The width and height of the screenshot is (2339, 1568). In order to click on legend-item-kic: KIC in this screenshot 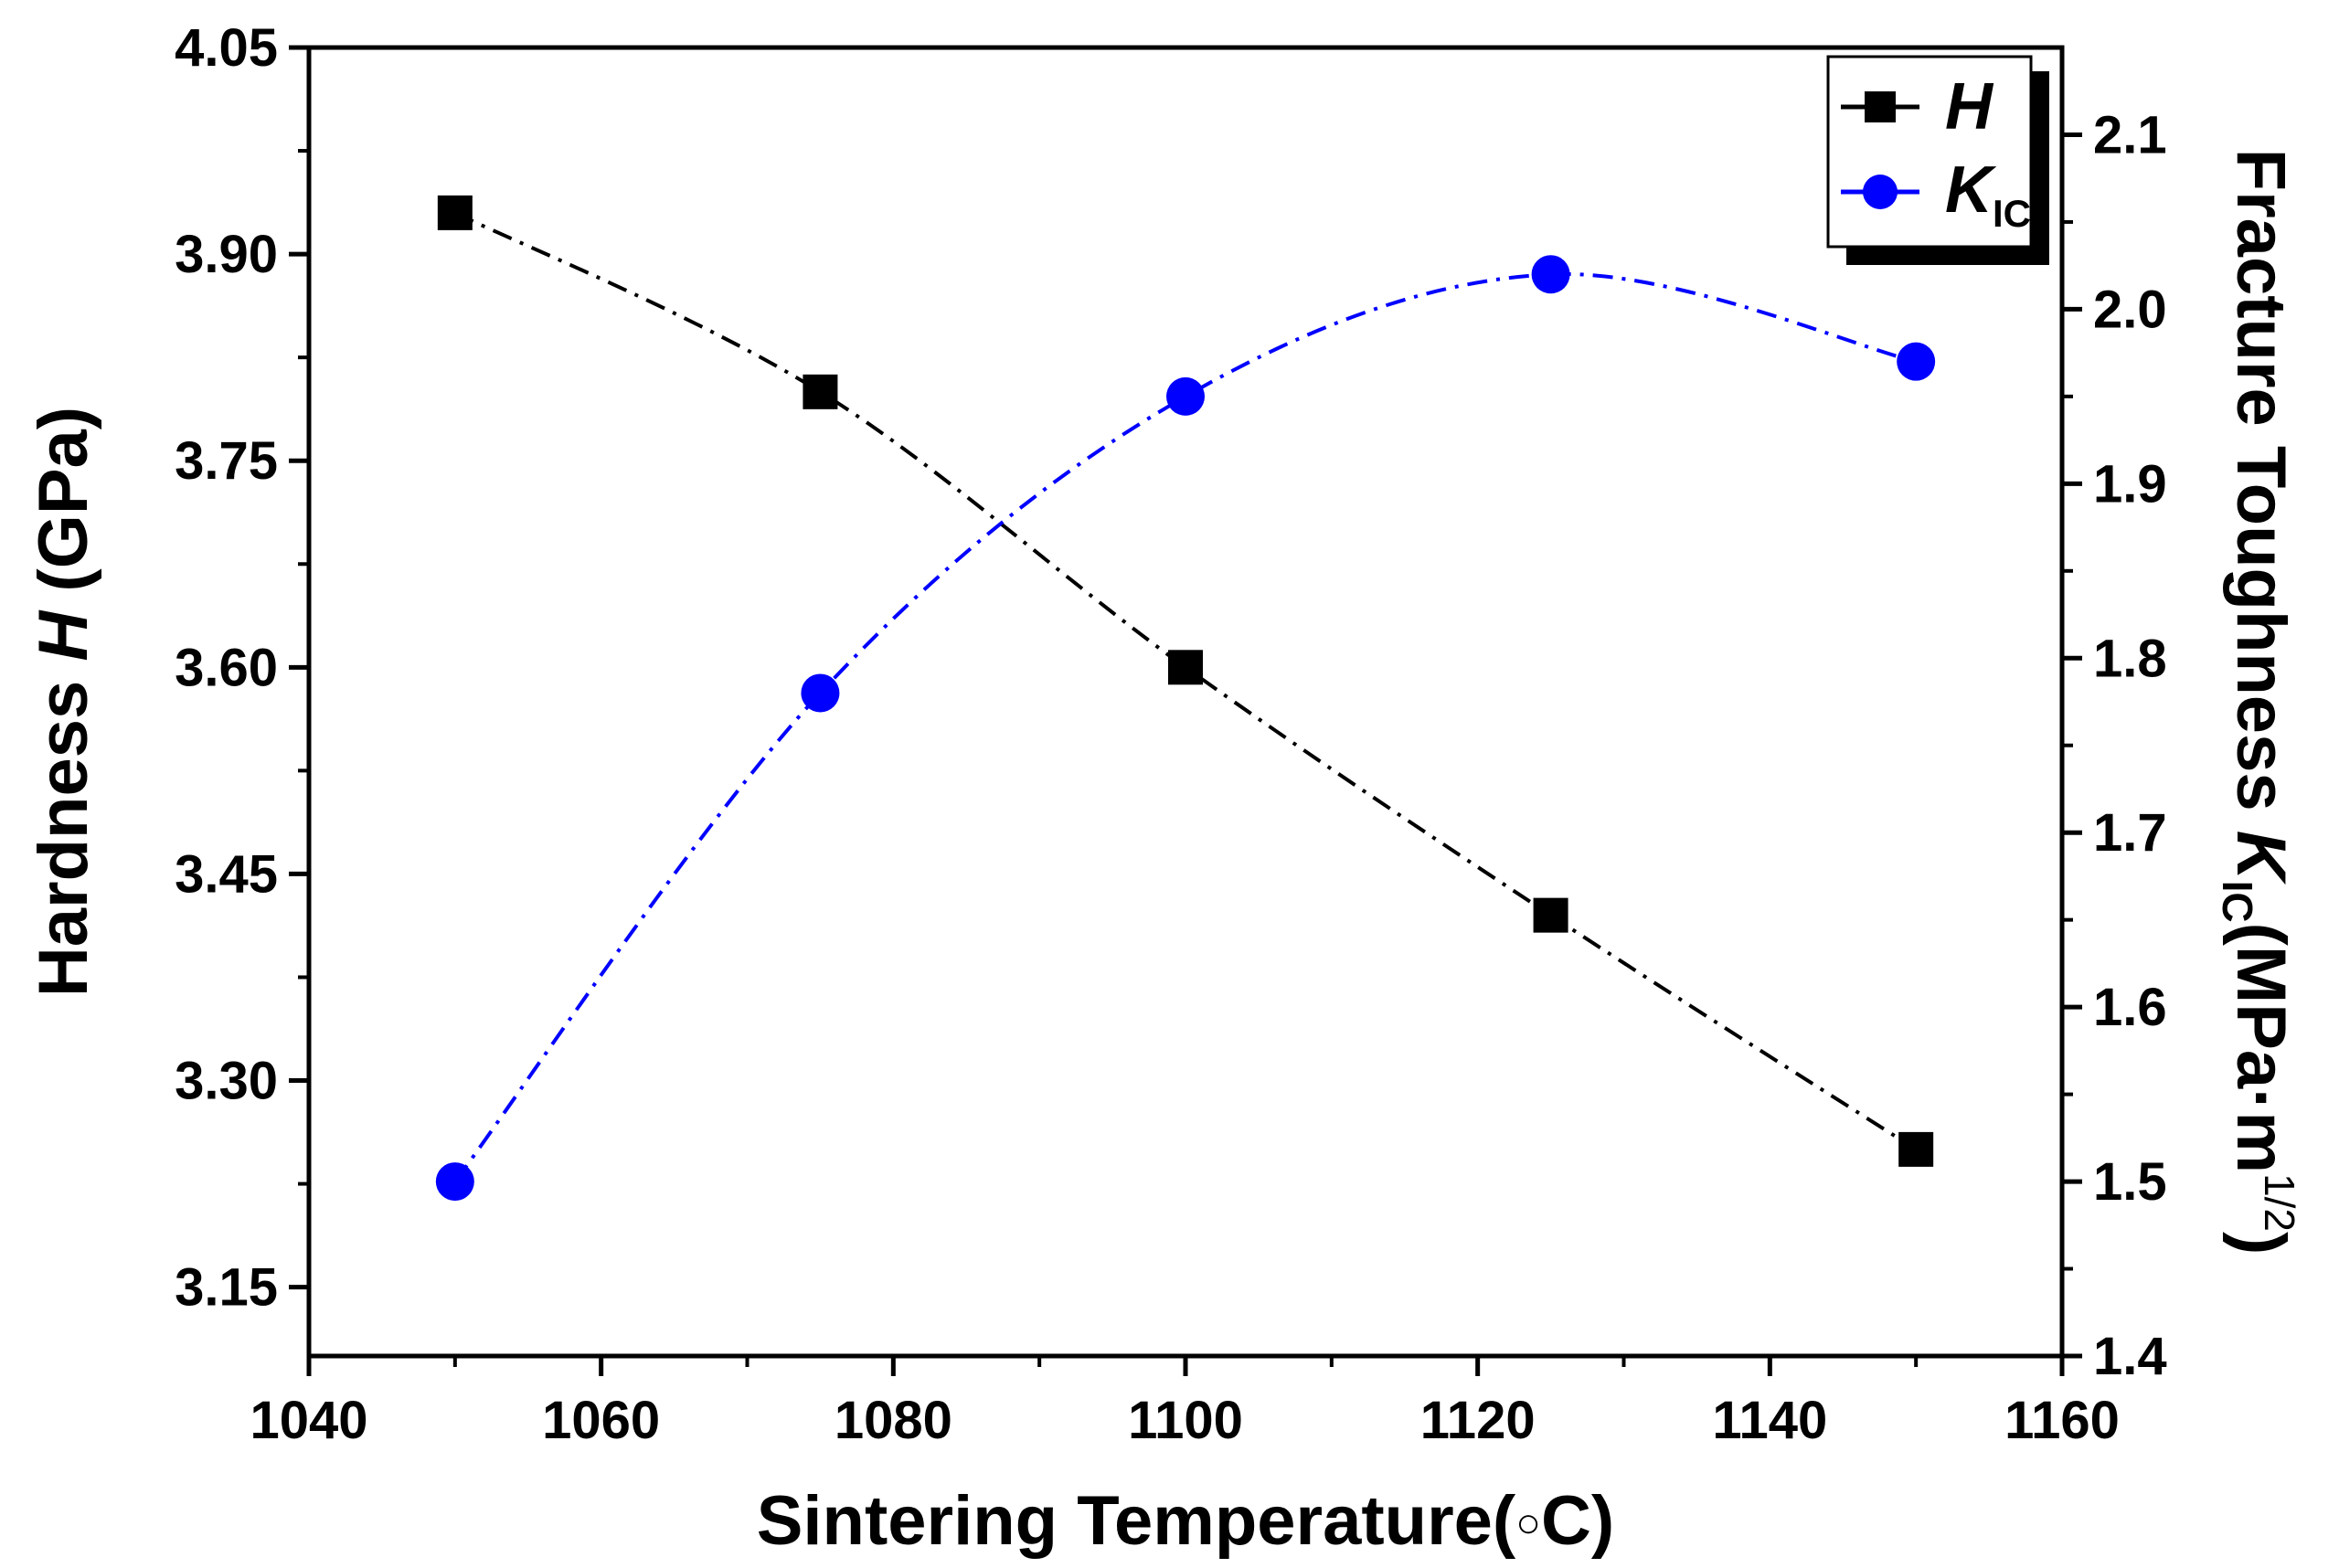, I will do `click(1936, 195)`.